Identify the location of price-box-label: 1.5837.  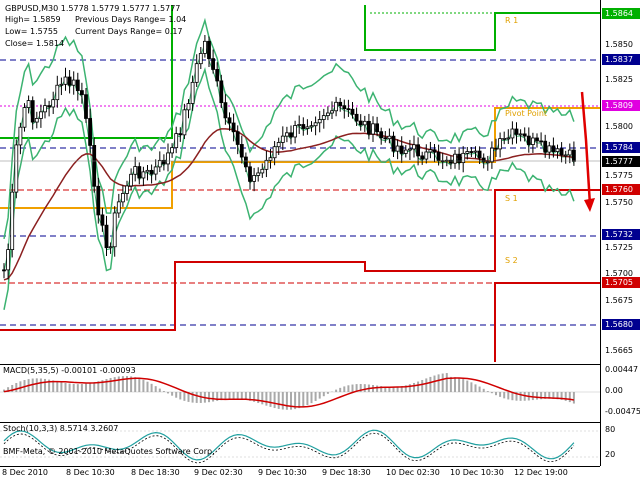
(619, 59).